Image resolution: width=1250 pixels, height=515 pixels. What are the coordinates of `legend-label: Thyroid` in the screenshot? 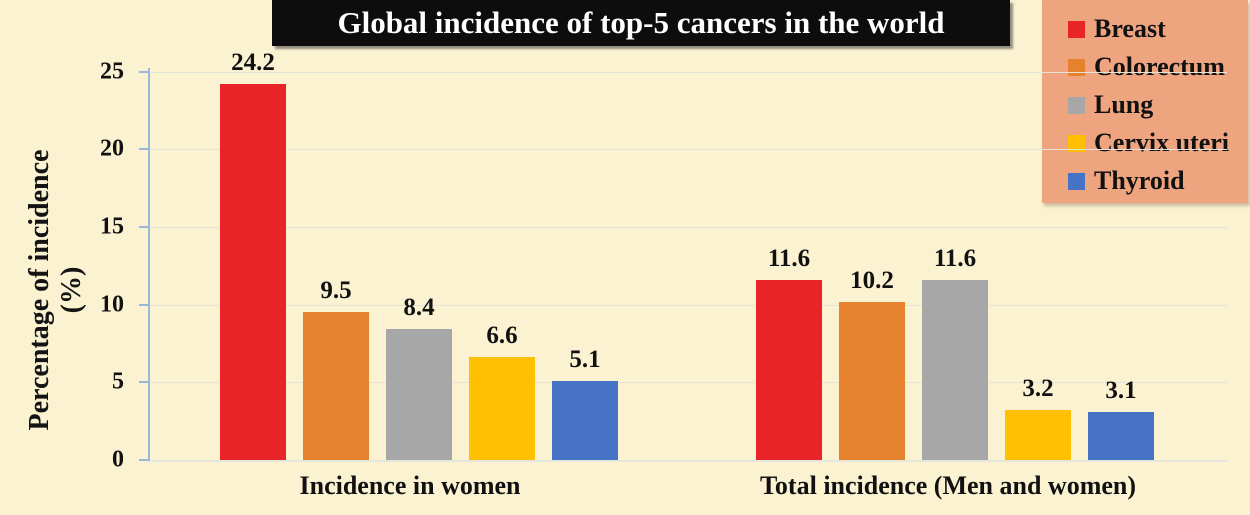 It's located at (1139, 180).